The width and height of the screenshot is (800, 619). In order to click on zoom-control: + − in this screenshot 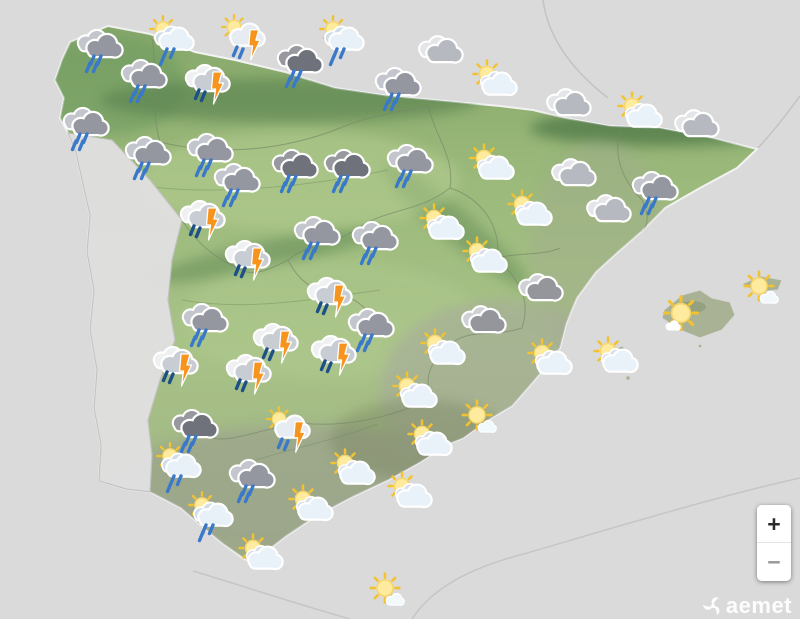, I will do `click(774, 543)`.